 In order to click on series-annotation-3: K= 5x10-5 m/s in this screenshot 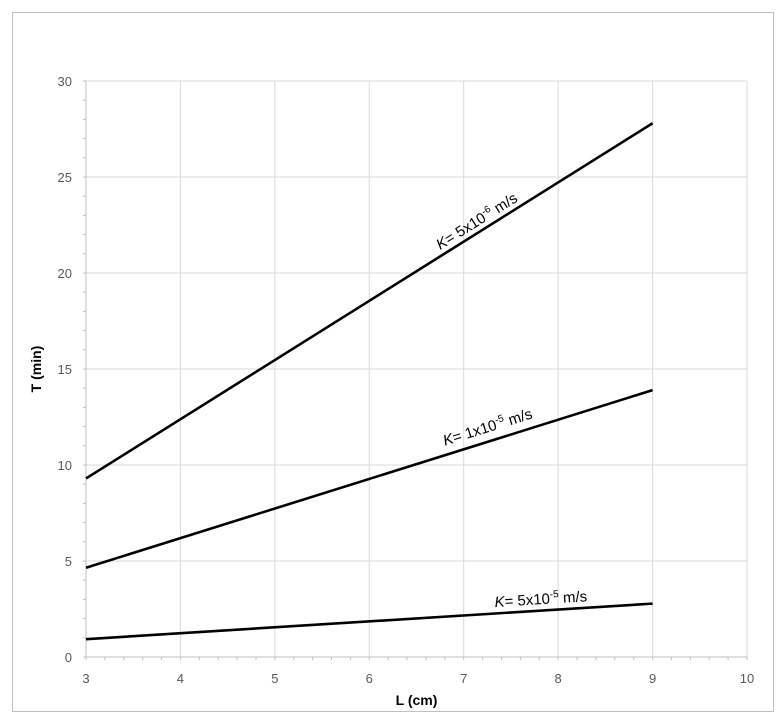, I will do `click(541, 599)`.